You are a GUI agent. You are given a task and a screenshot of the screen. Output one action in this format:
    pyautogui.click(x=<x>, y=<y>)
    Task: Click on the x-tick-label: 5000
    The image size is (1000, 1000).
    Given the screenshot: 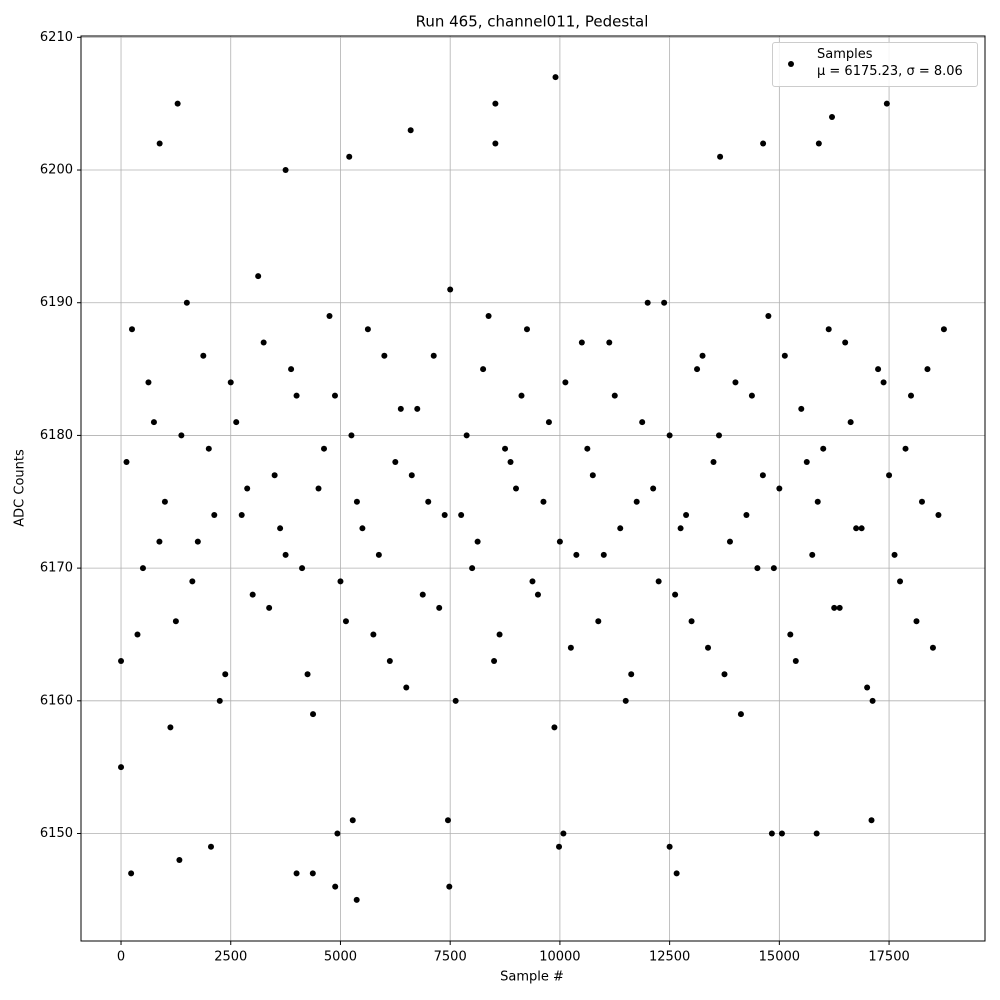 What is the action you would take?
    pyautogui.click(x=340, y=957)
    